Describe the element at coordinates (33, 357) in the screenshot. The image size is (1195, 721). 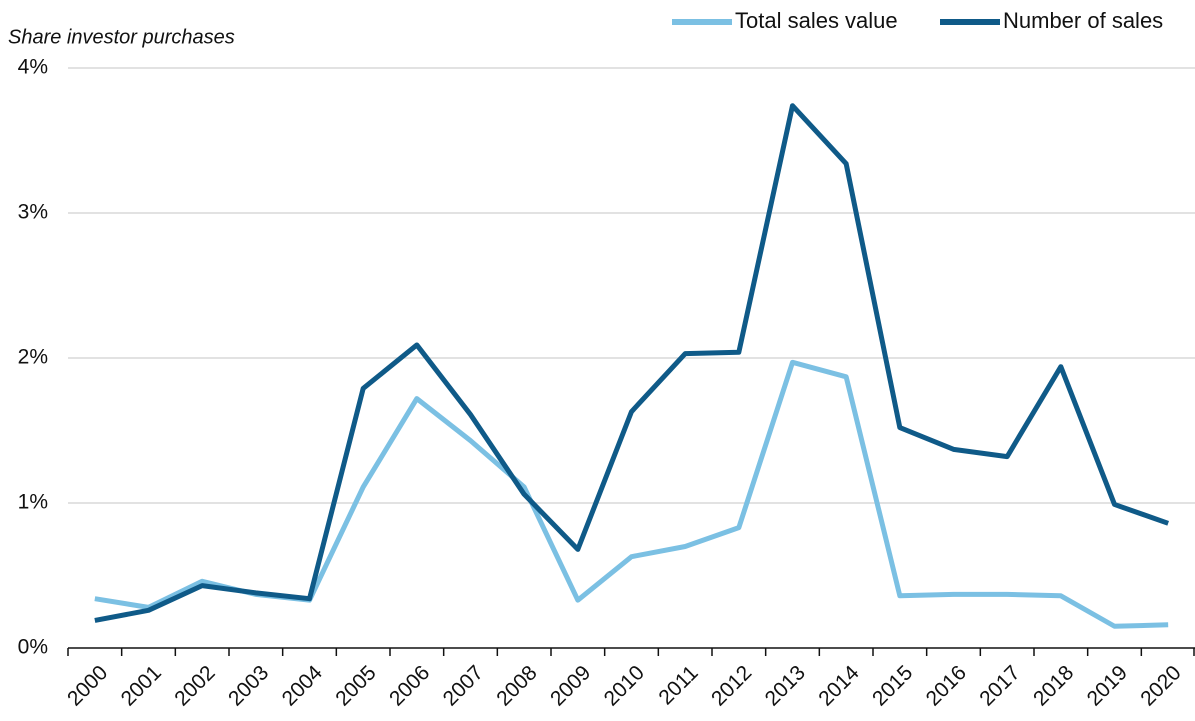
I see `y-tick-label: 2%` at that location.